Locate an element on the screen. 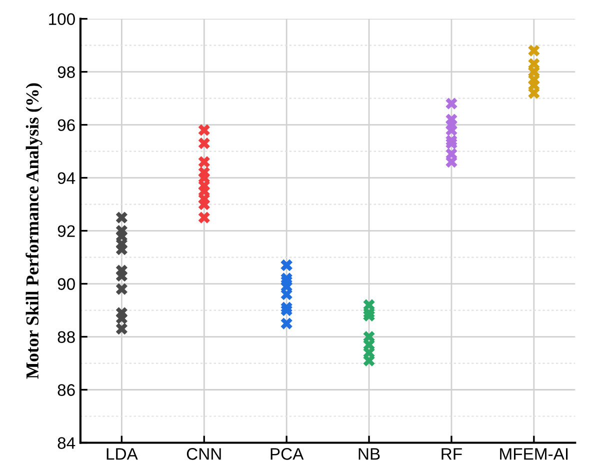  x-tick-label: PCA is located at coordinates (287, 454).